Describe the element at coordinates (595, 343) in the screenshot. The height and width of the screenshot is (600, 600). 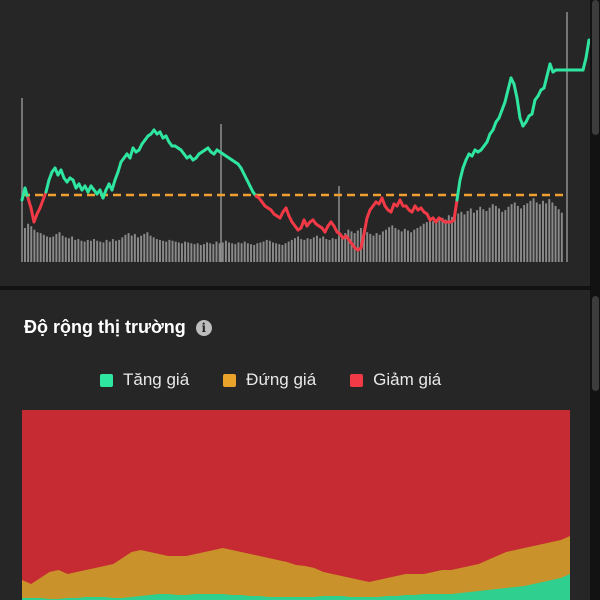
I see `scroll-thumb-bottom` at that location.